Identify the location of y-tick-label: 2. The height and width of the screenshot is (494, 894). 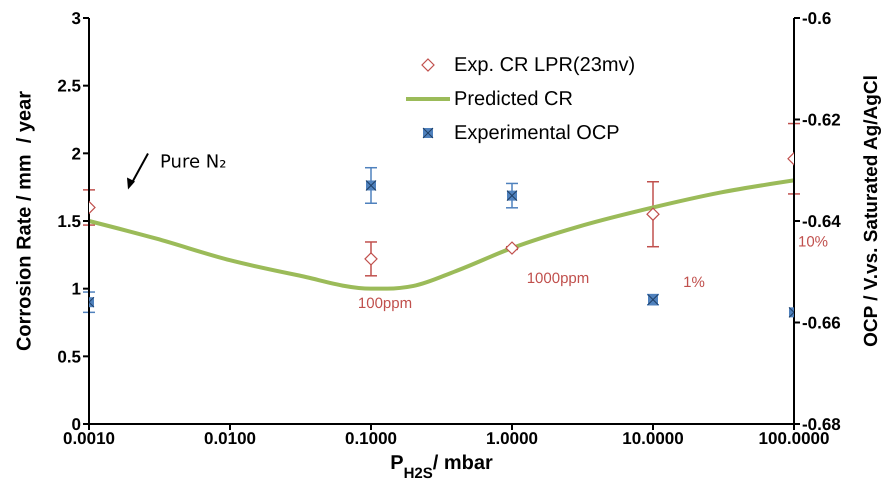
(76, 154).